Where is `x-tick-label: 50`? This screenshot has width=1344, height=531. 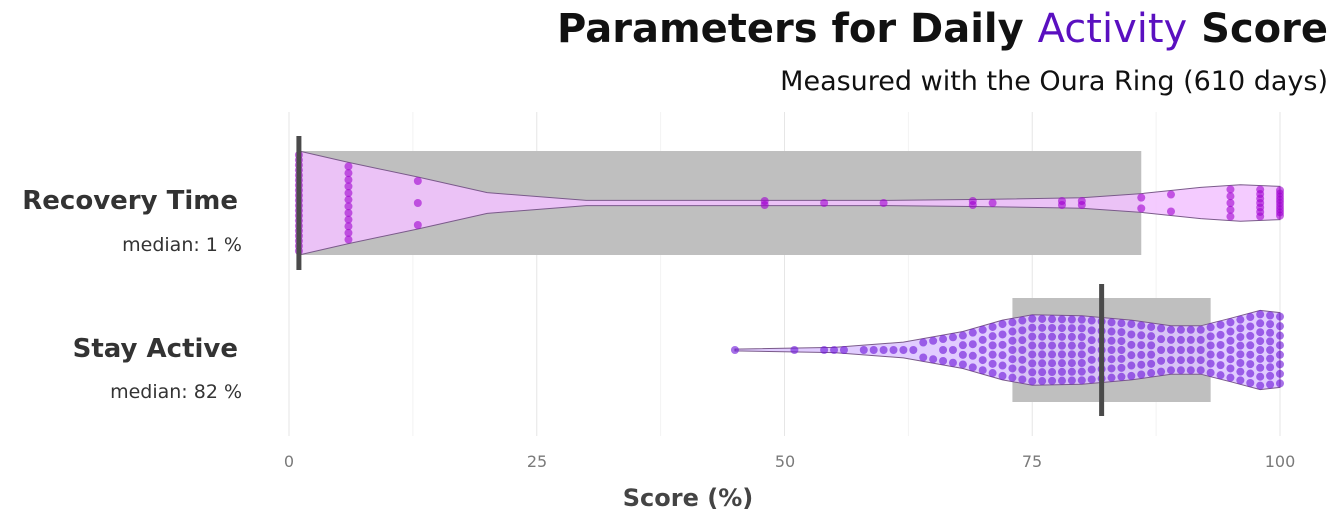
x-tick-label: 50 is located at coordinates (785, 461).